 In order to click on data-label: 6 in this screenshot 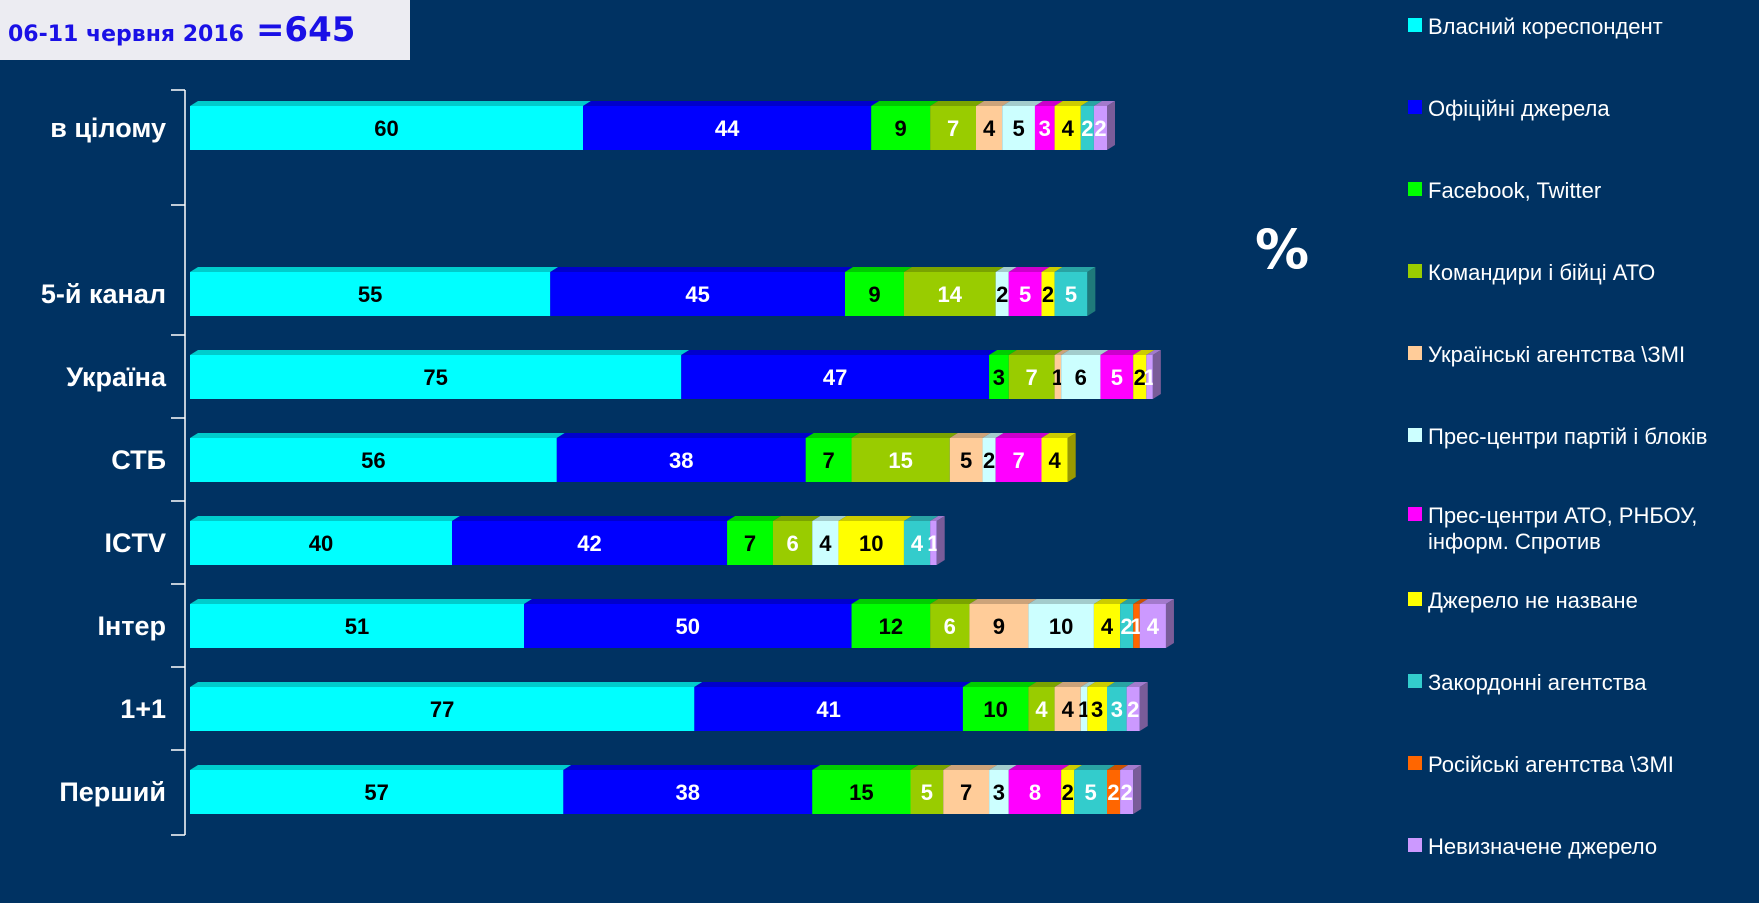, I will do `click(1081, 377)`.